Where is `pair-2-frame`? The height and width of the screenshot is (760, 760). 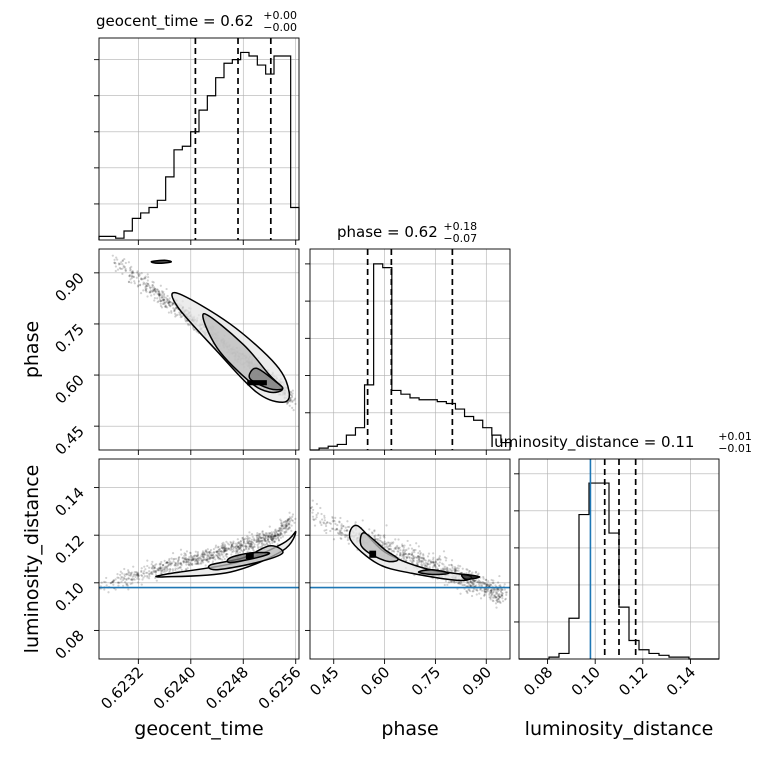
pair-2-frame is located at coordinates (410, 559).